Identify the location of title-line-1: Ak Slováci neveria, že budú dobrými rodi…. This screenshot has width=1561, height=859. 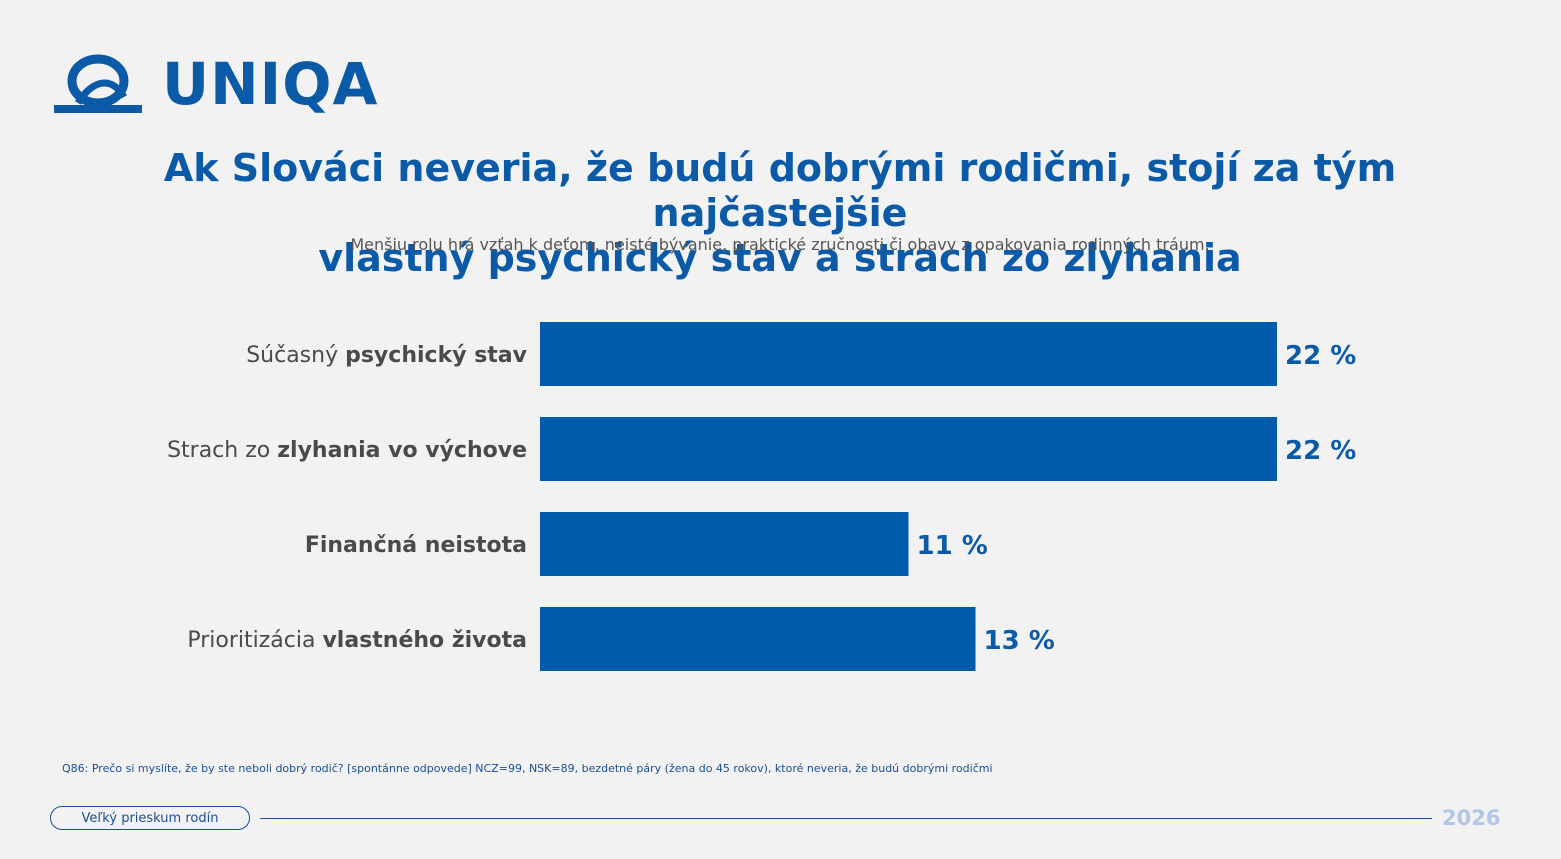
(780, 190).